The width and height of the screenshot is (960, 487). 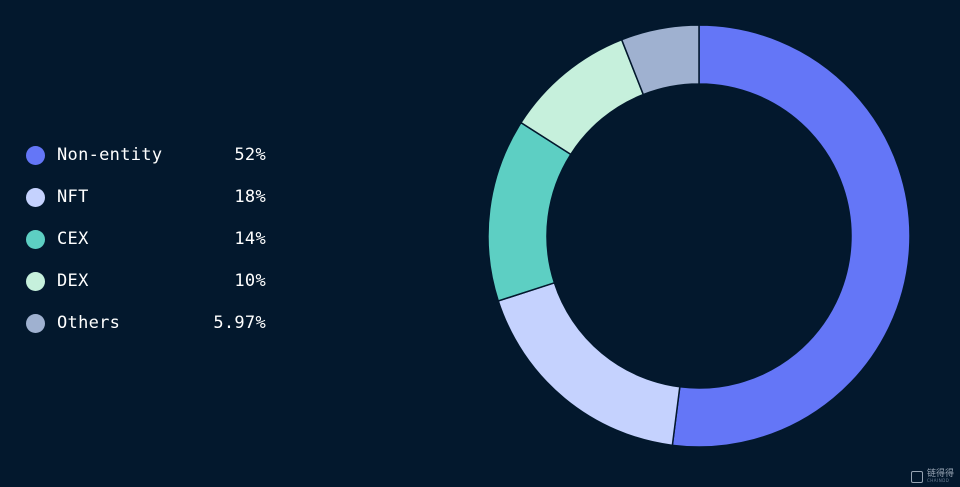 I want to click on legend-swatch-others, so click(x=35, y=323).